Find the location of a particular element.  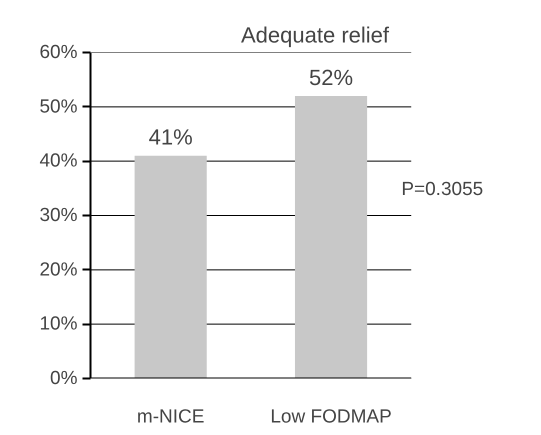

y-tick-label: 10% is located at coordinates (58, 324).